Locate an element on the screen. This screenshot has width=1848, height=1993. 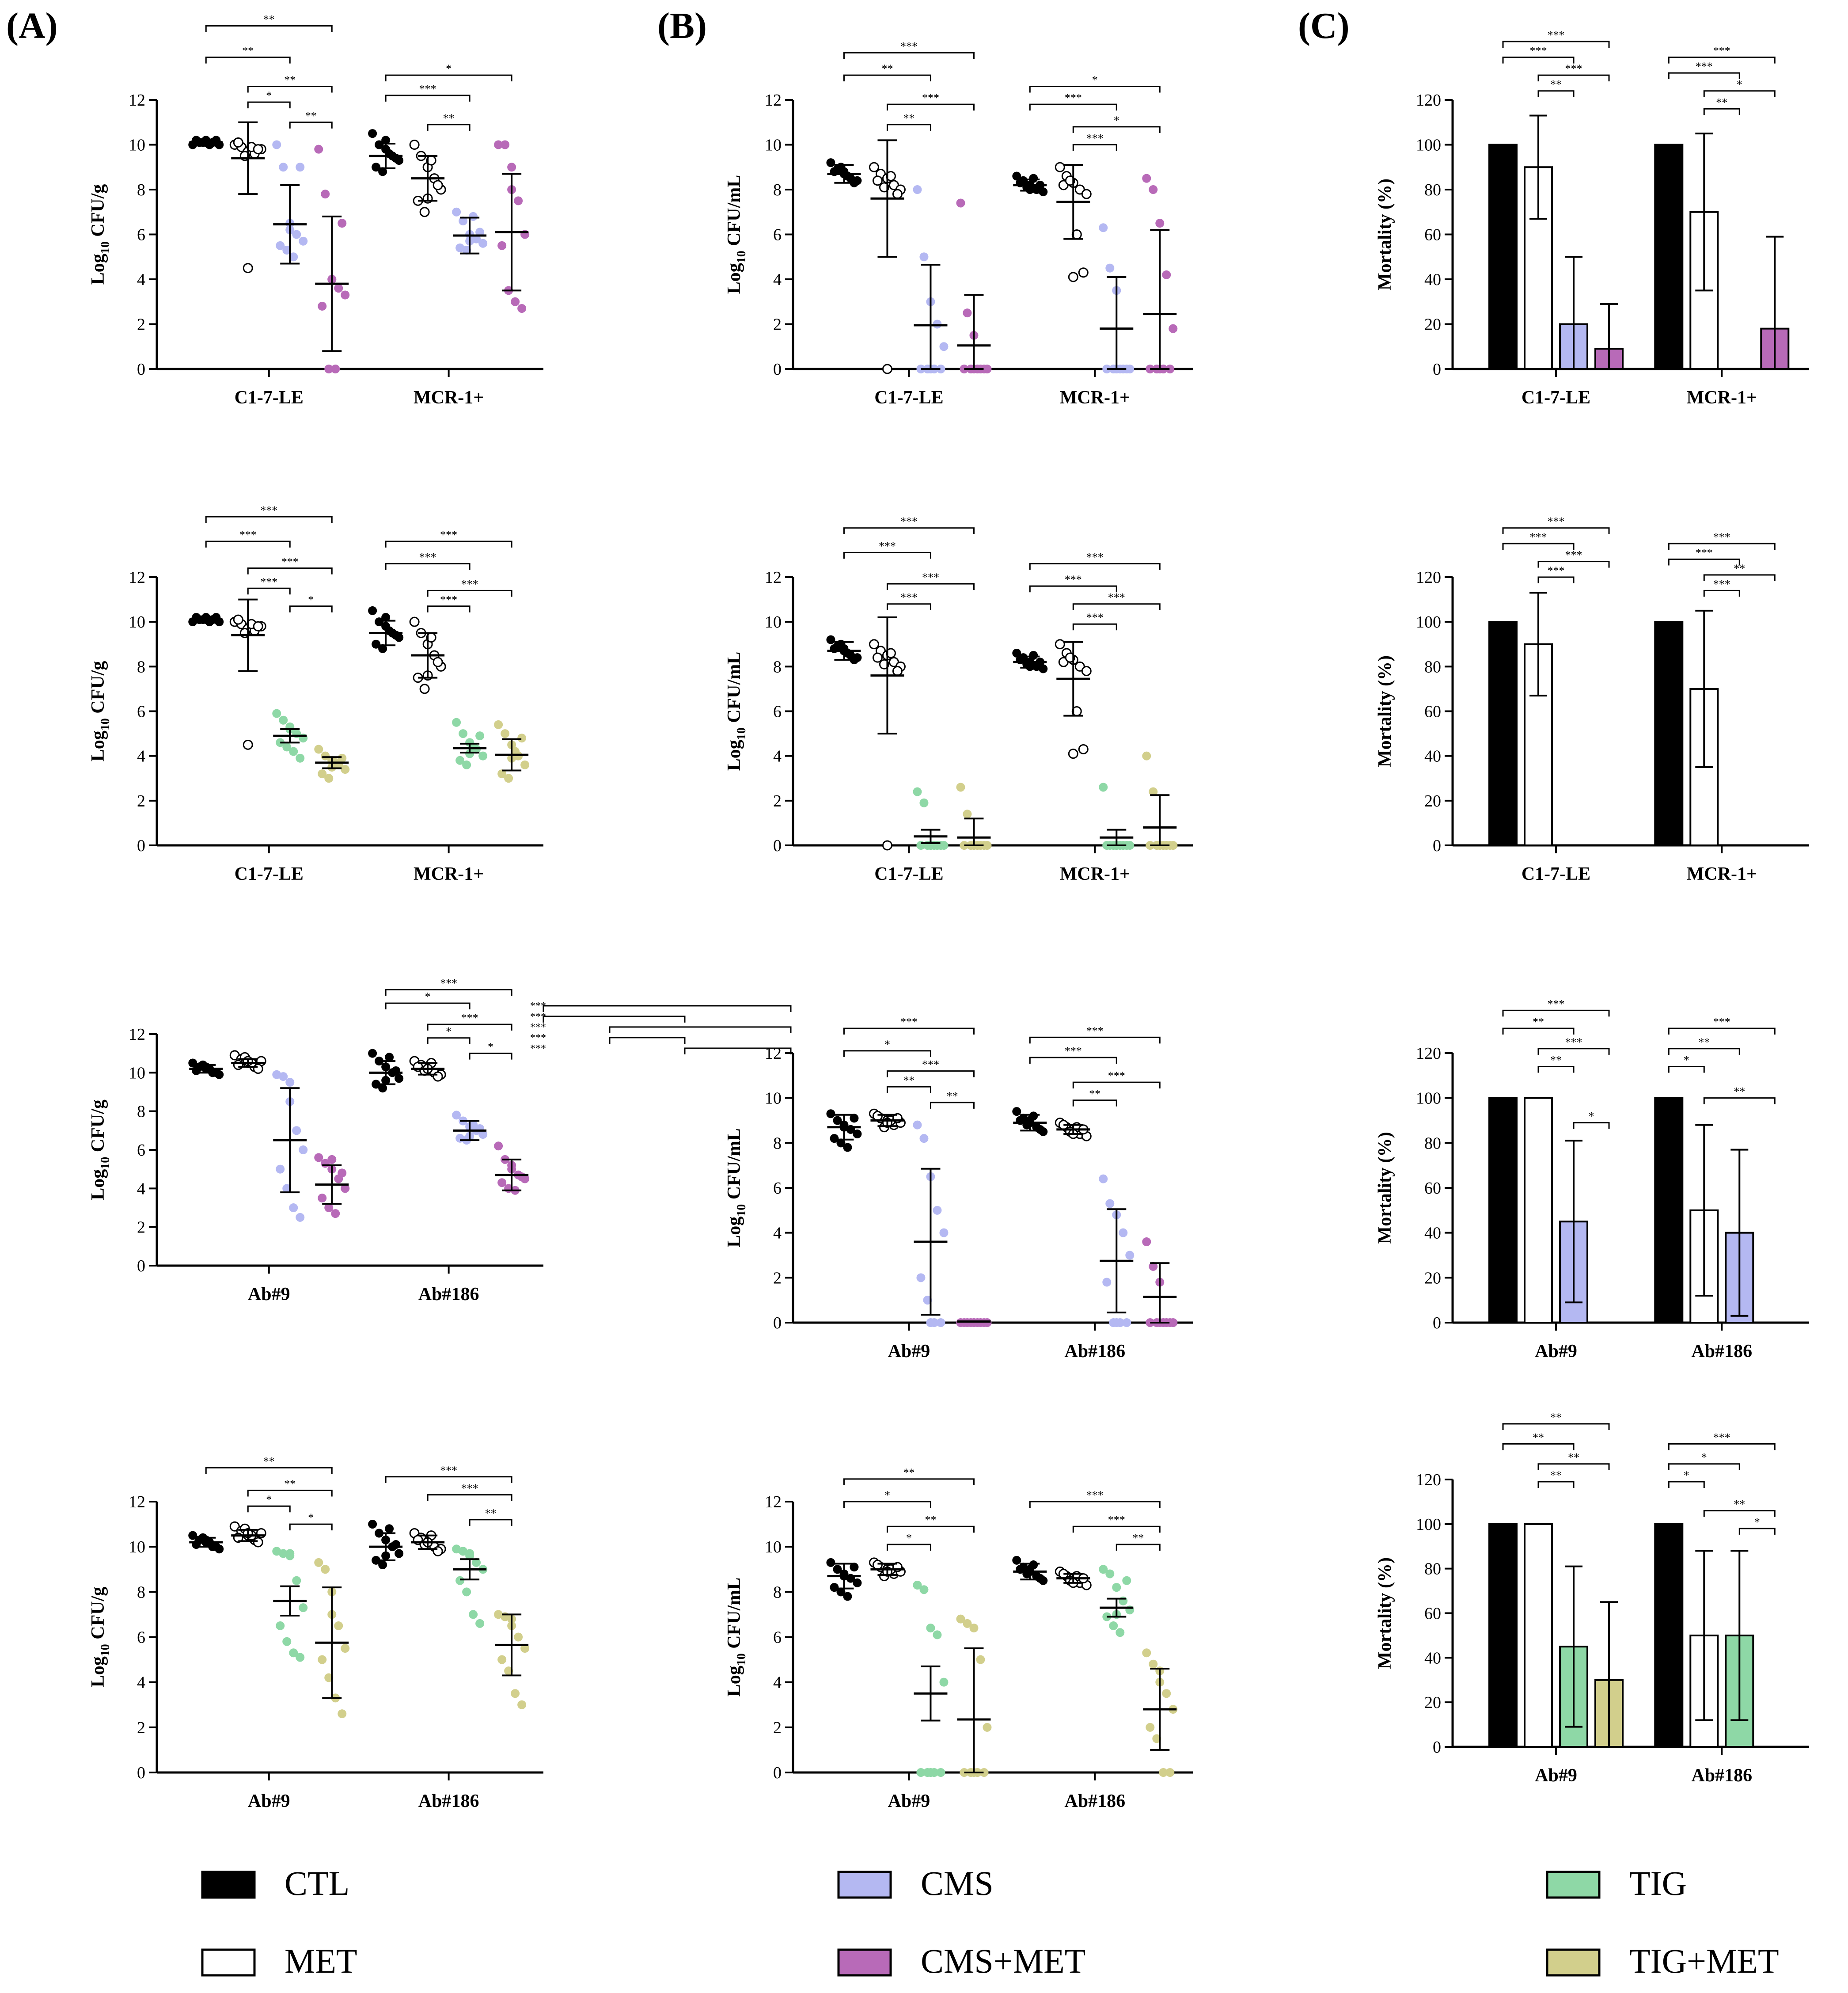
y-tick-label: 6 is located at coordinates (777, 712).